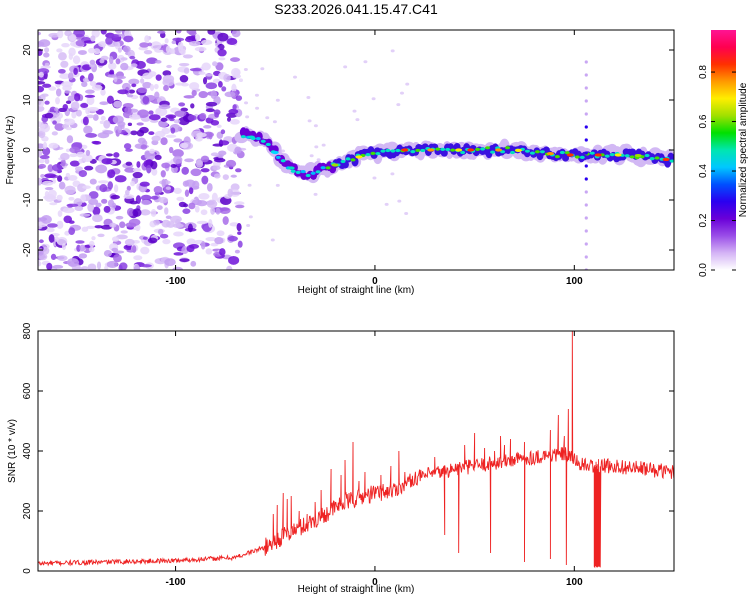 The image size is (750, 600). I want to click on colorbar-tick-label: 0.8, so click(703, 72).